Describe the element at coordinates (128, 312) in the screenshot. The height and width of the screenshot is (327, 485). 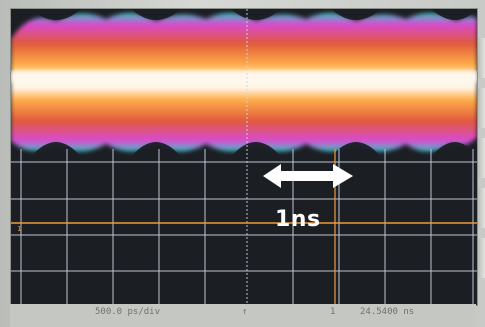
I see `timebase-readout: 500.0 ps/div` at that location.